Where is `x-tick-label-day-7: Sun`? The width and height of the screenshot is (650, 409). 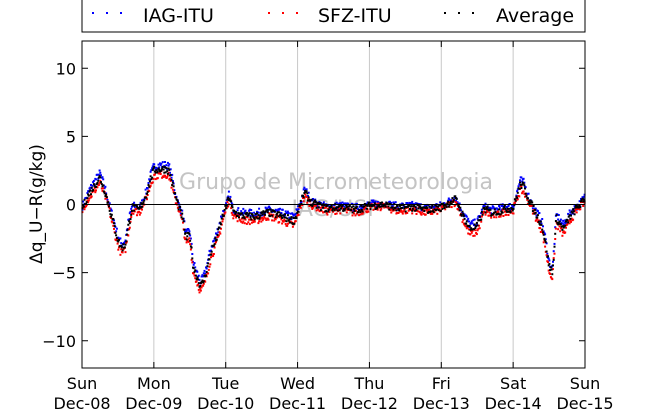
x-tick-label-day-7: Sun is located at coordinates (585, 383).